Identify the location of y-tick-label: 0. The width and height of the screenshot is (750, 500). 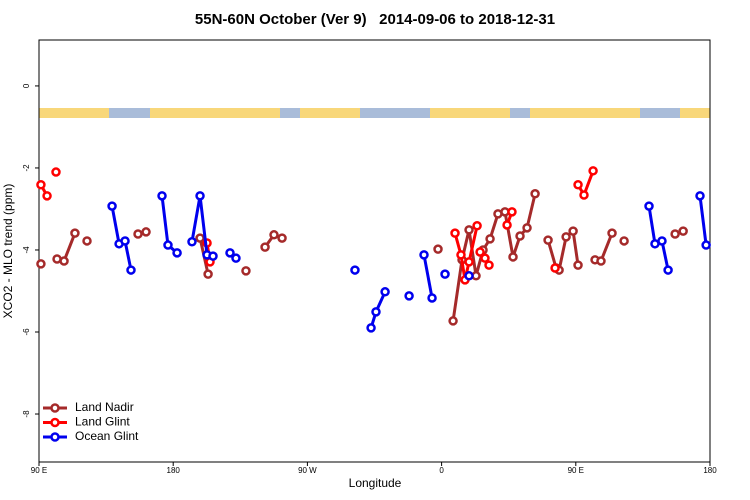
(26, 85).